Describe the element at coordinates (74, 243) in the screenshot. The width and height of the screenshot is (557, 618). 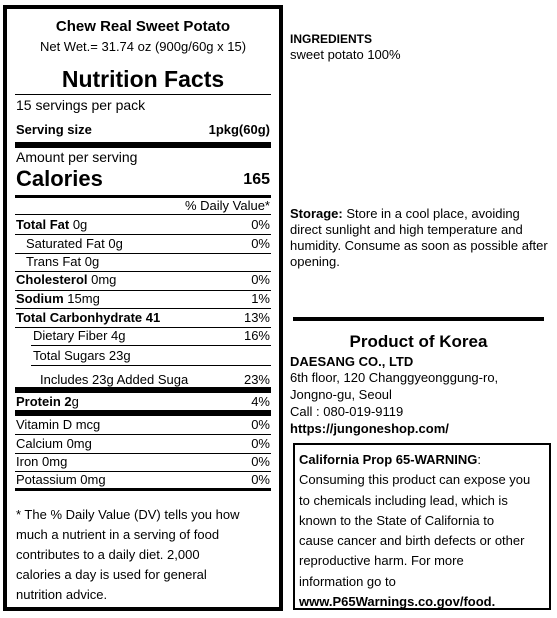
I see `nutrient-saturated-fat: Saturated Fat 0g` at that location.